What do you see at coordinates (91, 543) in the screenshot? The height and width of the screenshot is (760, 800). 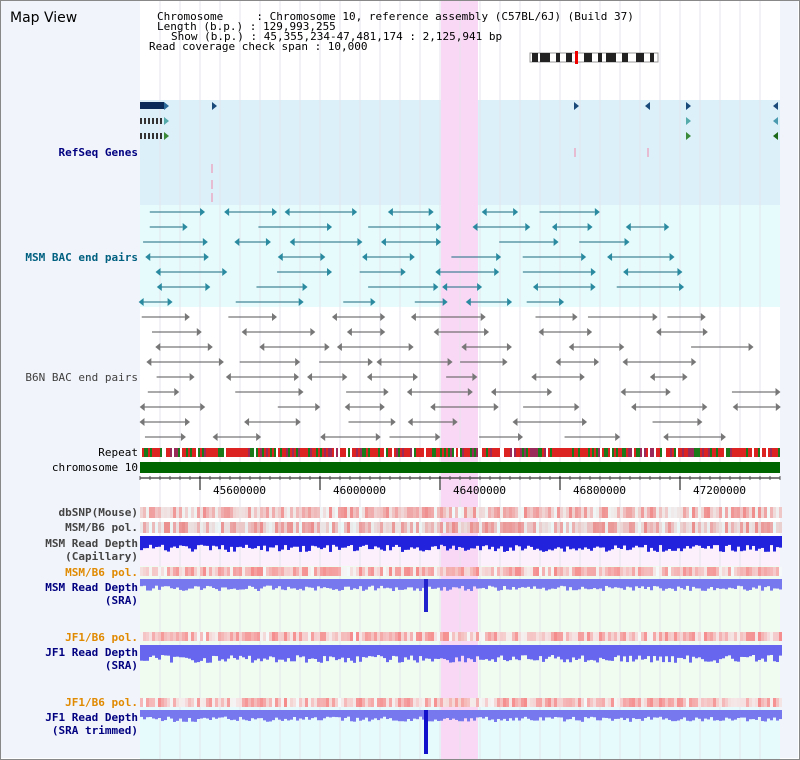 I see `track-label-msm-depth-cap-1: MSM Read Depth` at bounding box center [91, 543].